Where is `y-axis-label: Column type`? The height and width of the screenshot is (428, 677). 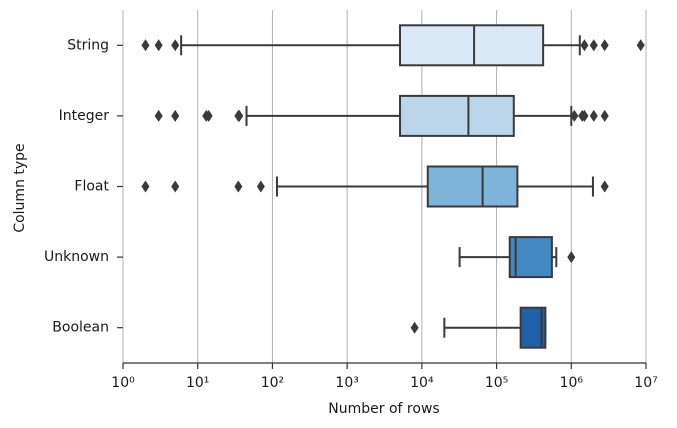 y-axis-label: Column type is located at coordinates (20, 187).